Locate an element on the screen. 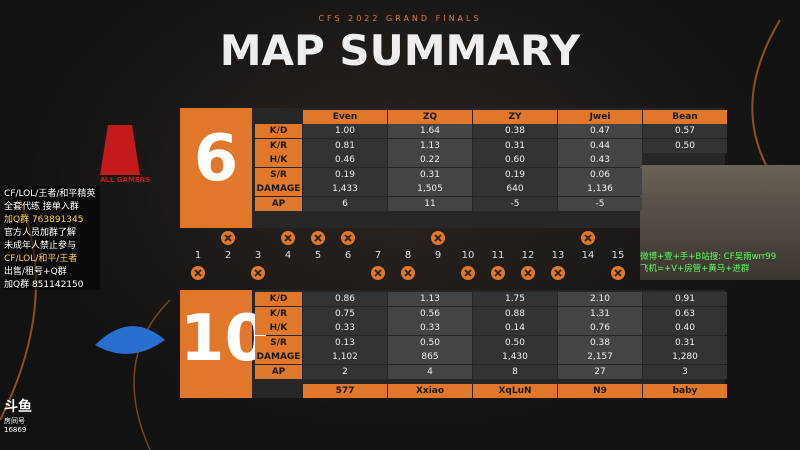 Image resolution: width=800 pixels, height=450 pixels. stat-value: 0.76 is located at coordinates (600, 328).